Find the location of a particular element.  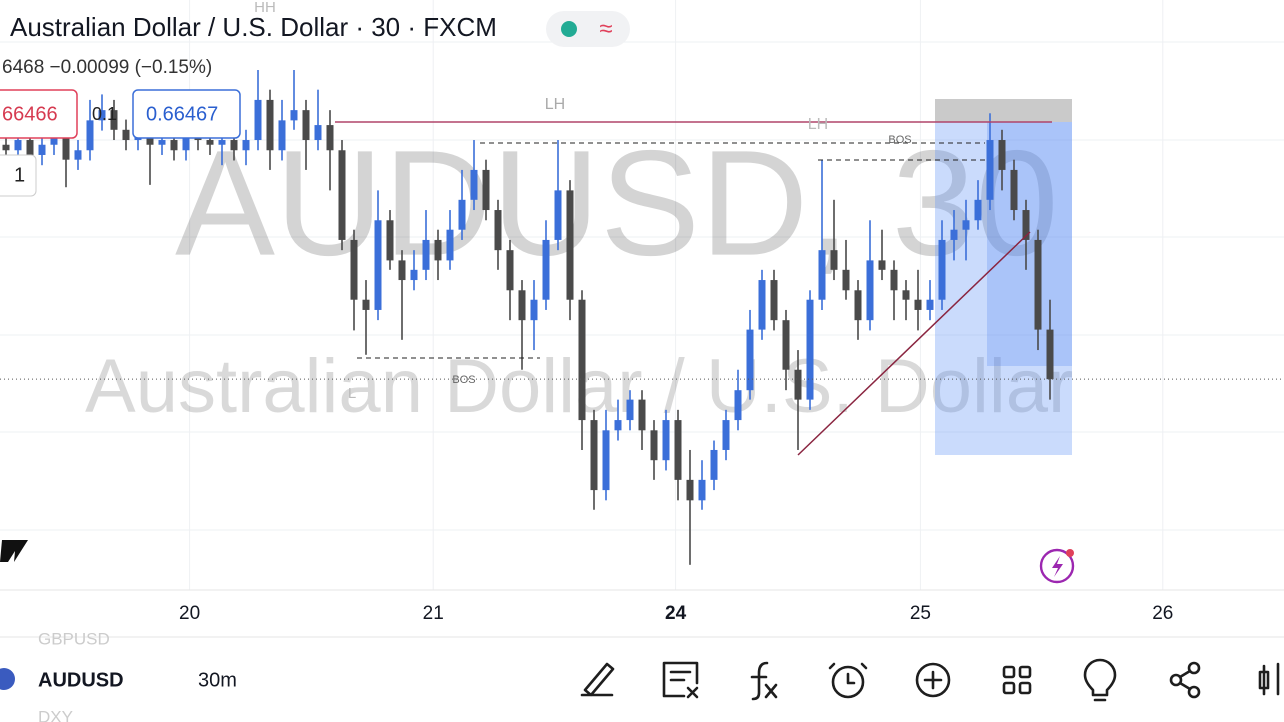

buy-button is located at coordinates (186, 114).